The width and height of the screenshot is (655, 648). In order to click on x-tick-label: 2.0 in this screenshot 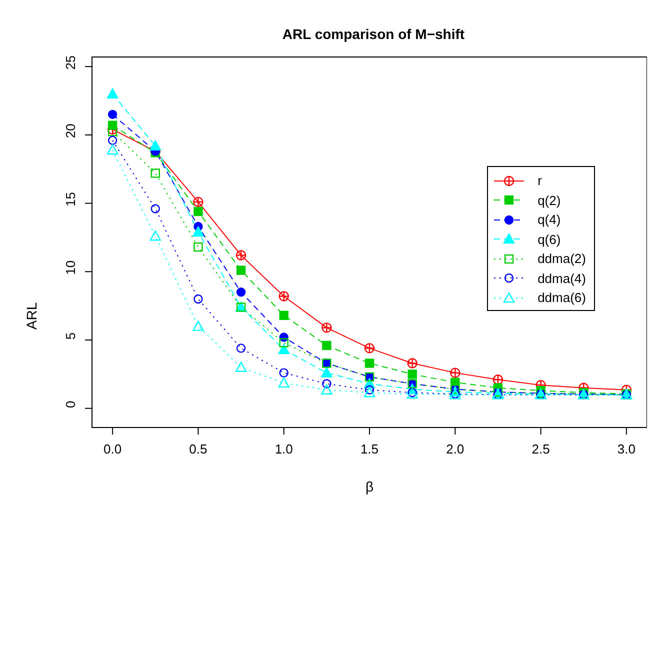, I will do `click(455, 449)`.